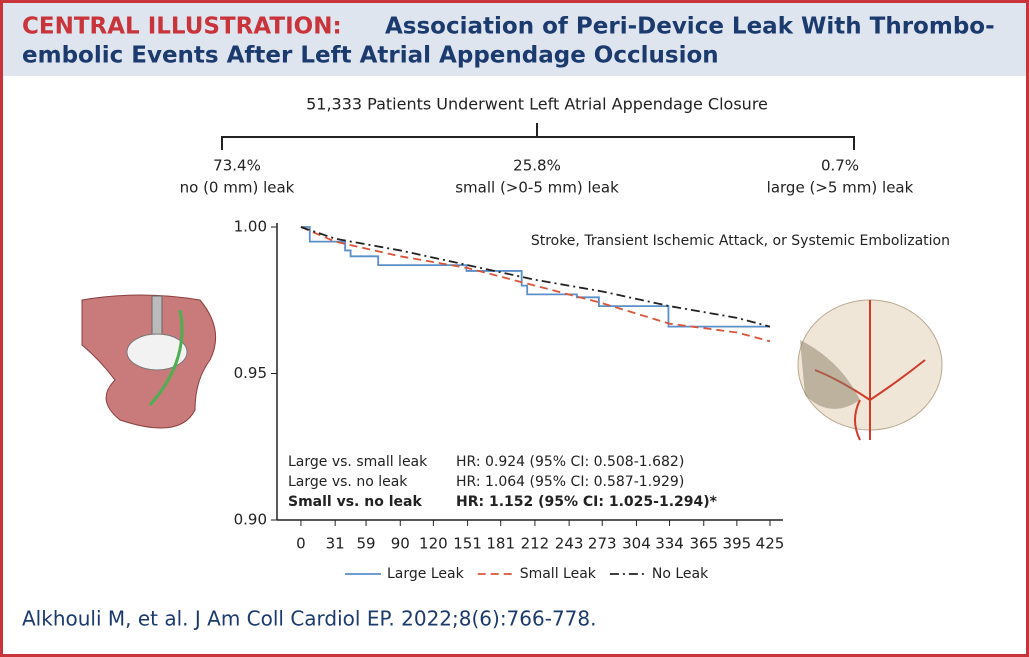 The height and width of the screenshot is (657, 1029). Describe the element at coordinates (348, 482) in the screenshot. I see `annotation-label: Large vs. no leak` at that location.